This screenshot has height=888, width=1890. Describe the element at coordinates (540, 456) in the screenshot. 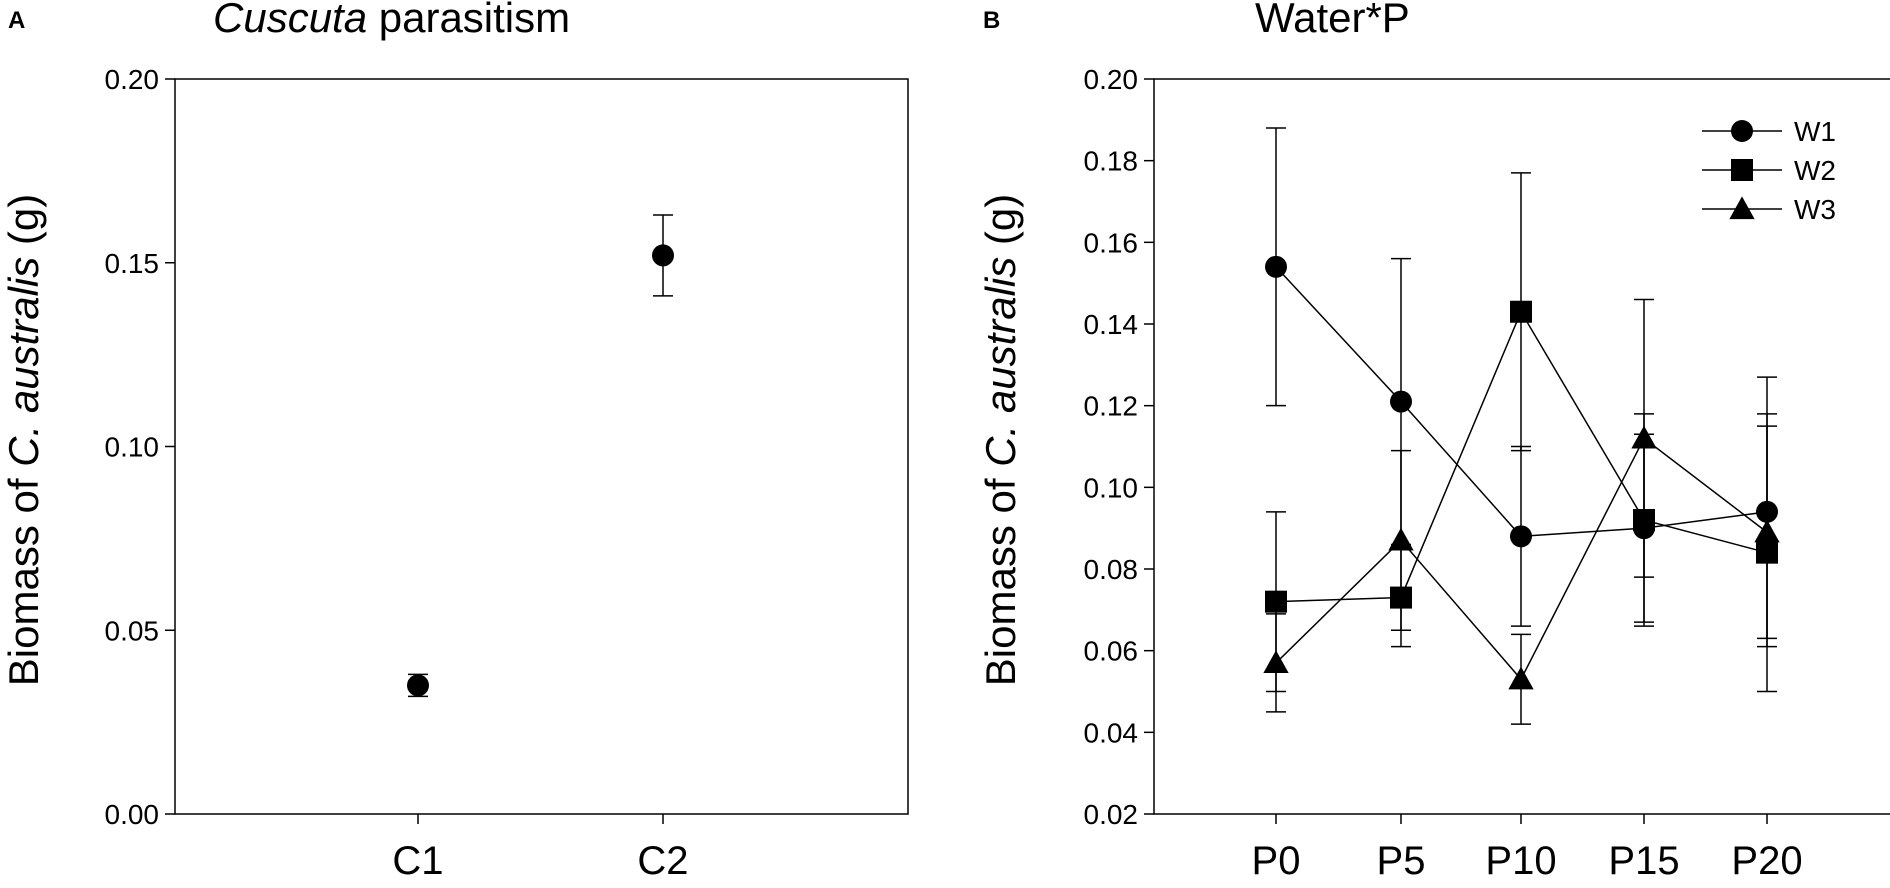

I see `panel-a-data` at that location.